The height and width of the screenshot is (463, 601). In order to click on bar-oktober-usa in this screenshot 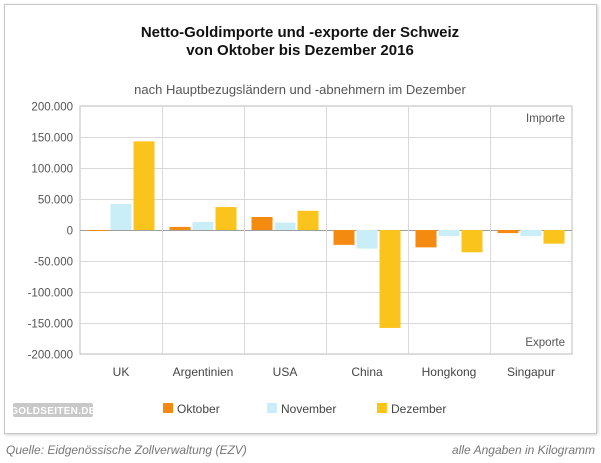, I will do `click(262, 223)`.